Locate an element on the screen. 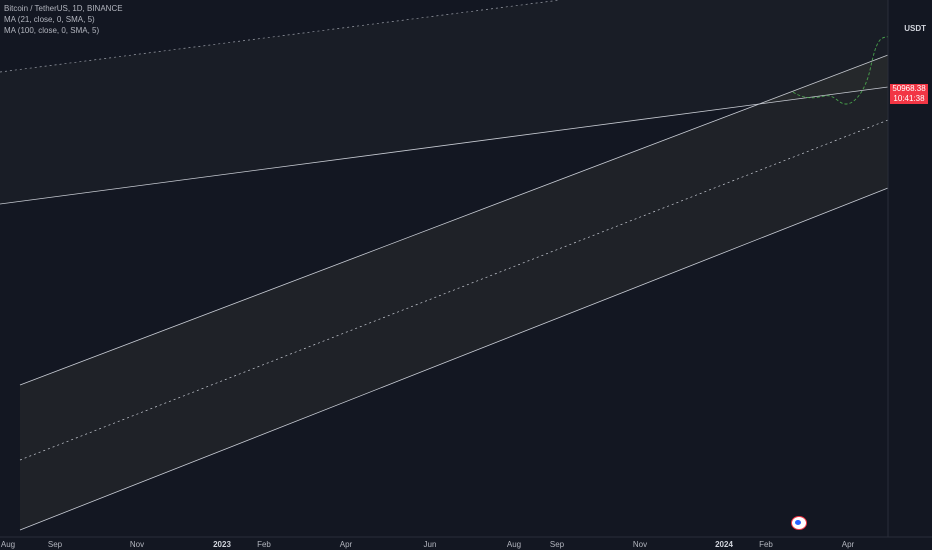  legend-ma21: MA (21, close, 0, SMA, 5) is located at coordinates (49, 19).